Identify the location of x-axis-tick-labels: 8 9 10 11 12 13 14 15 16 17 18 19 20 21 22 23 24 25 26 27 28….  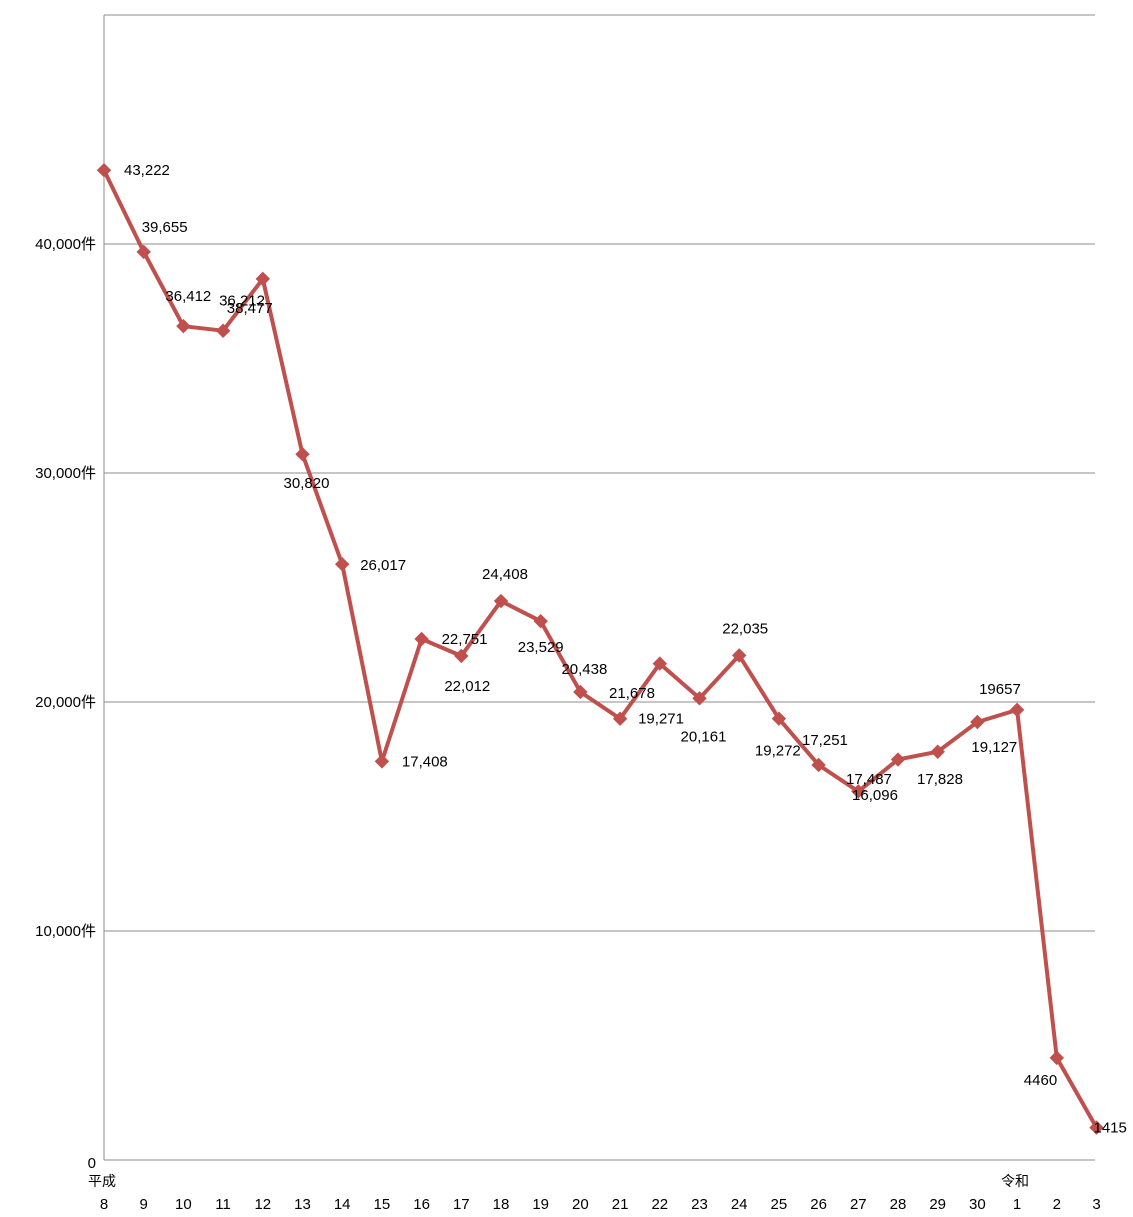
(594, 1193).